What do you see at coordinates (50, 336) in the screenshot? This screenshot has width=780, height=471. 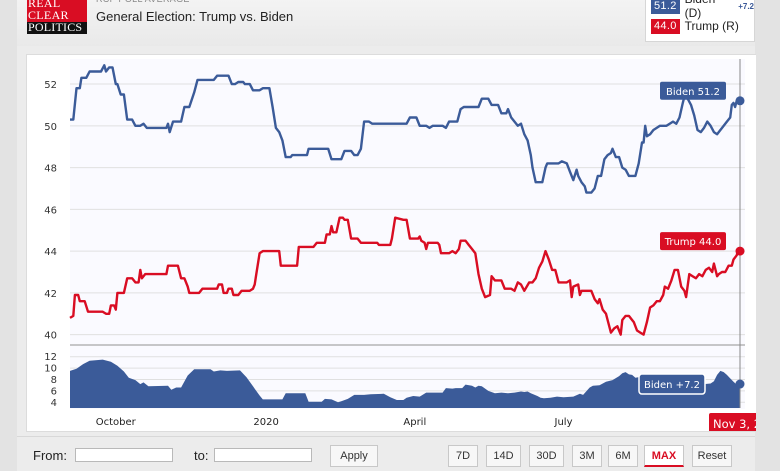 I see `y-tick-label: 40` at bounding box center [50, 336].